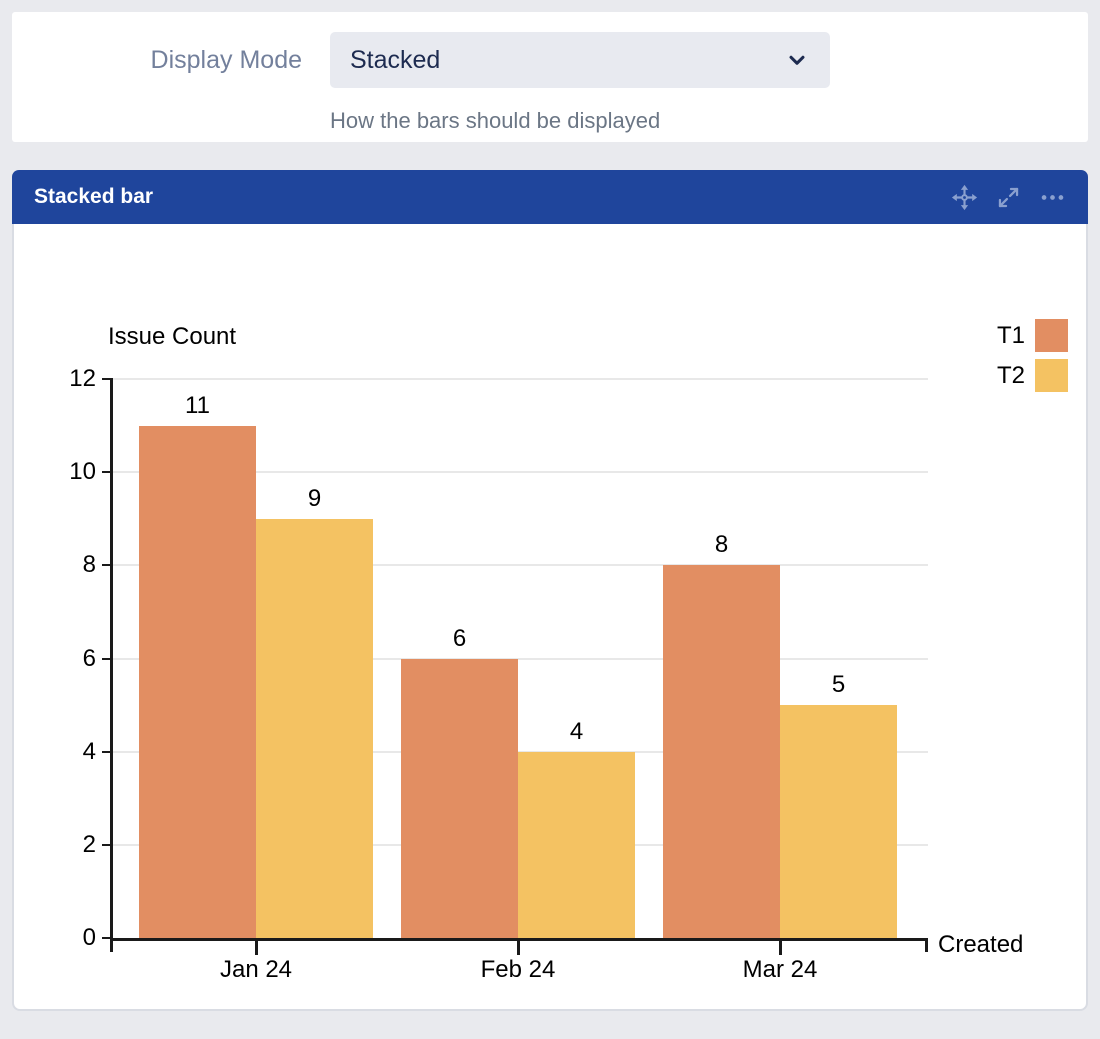 The height and width of the screenshot is (1039, 1100). I want to click on legend-item-T2: T2, so click(1011, 375).